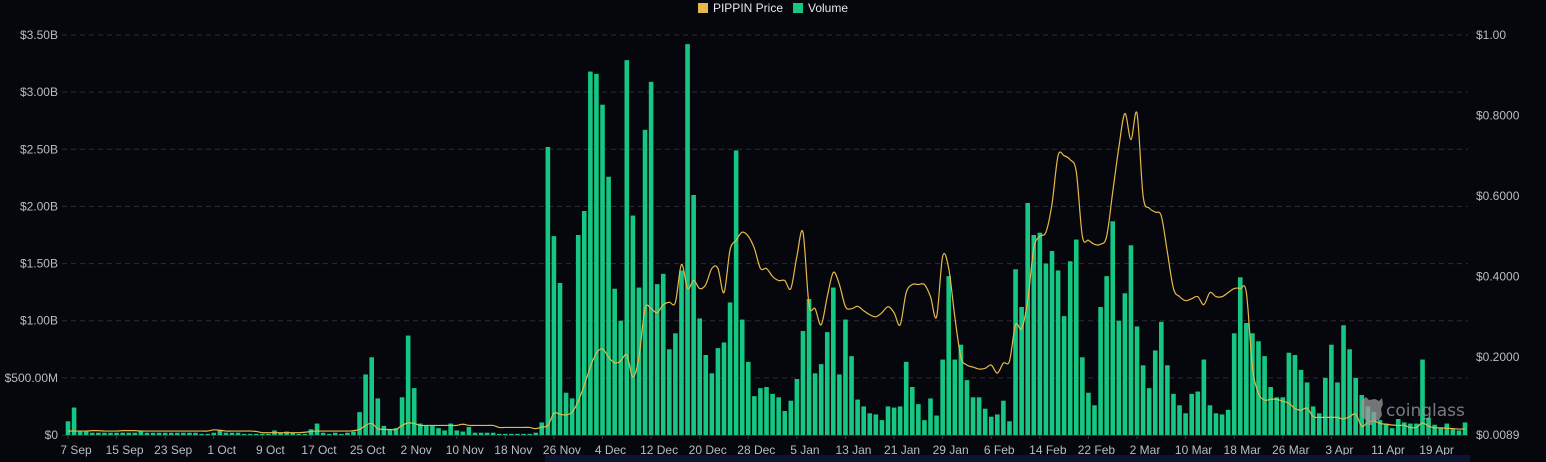  I want to click on x-tick-label: 5 Jan, so click(804, 450).